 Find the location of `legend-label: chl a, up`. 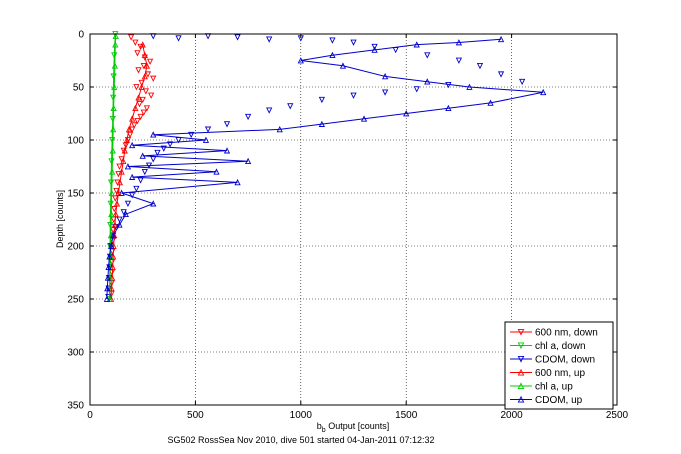

legend-label: chl a, up is located at coordinates (554, 387).